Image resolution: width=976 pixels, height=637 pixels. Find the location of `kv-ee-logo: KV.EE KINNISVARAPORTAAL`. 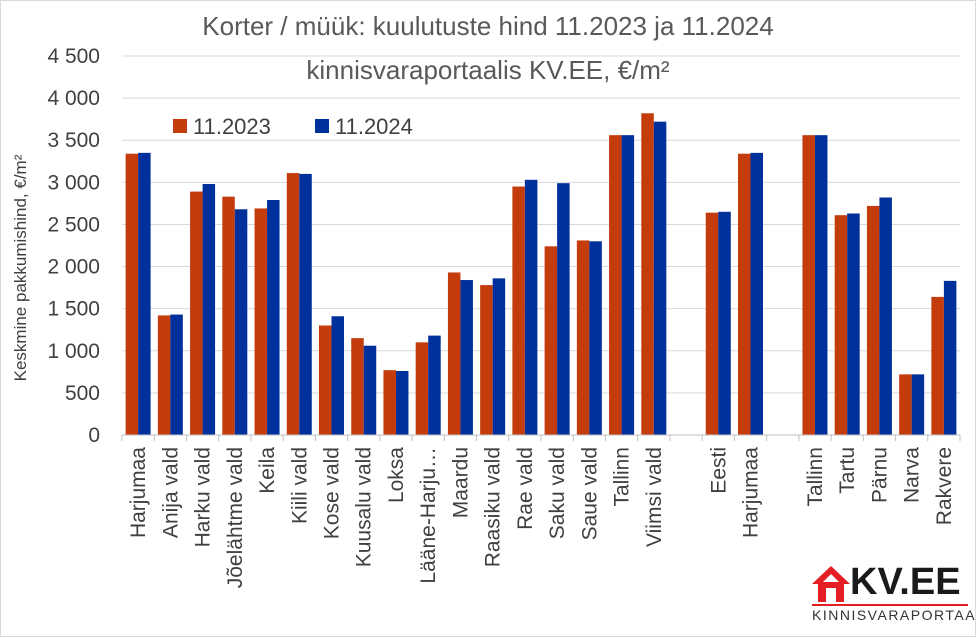

kv-ee-logo: KV.EE KINNISVARAPORTAAL is located at coordinates (891, 596).